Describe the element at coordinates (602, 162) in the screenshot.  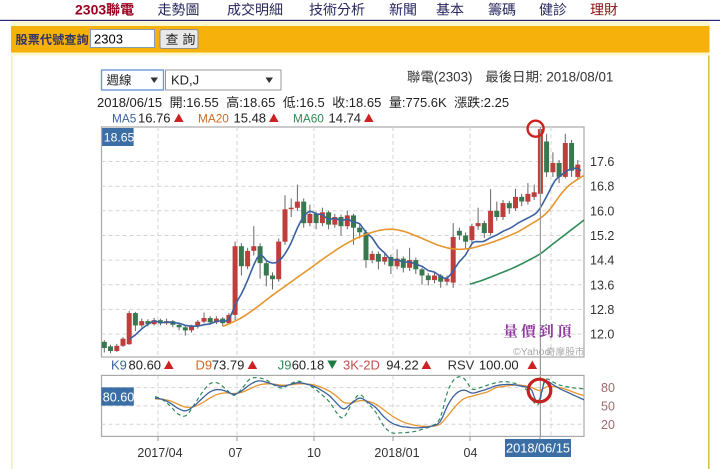
I see `svg-text: 17.6` at that location.